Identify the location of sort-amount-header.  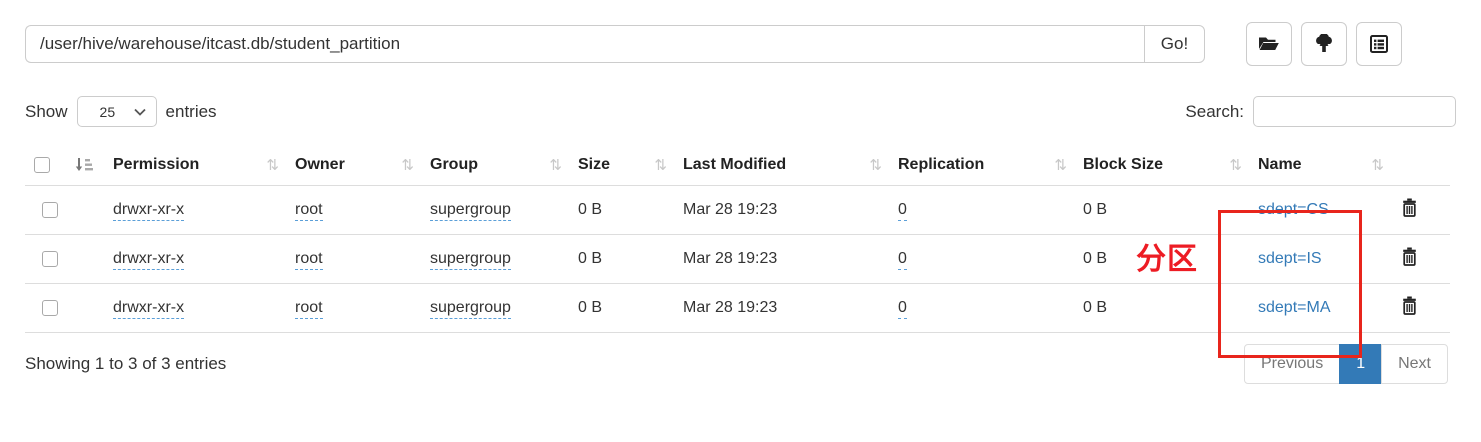
(86, 165).